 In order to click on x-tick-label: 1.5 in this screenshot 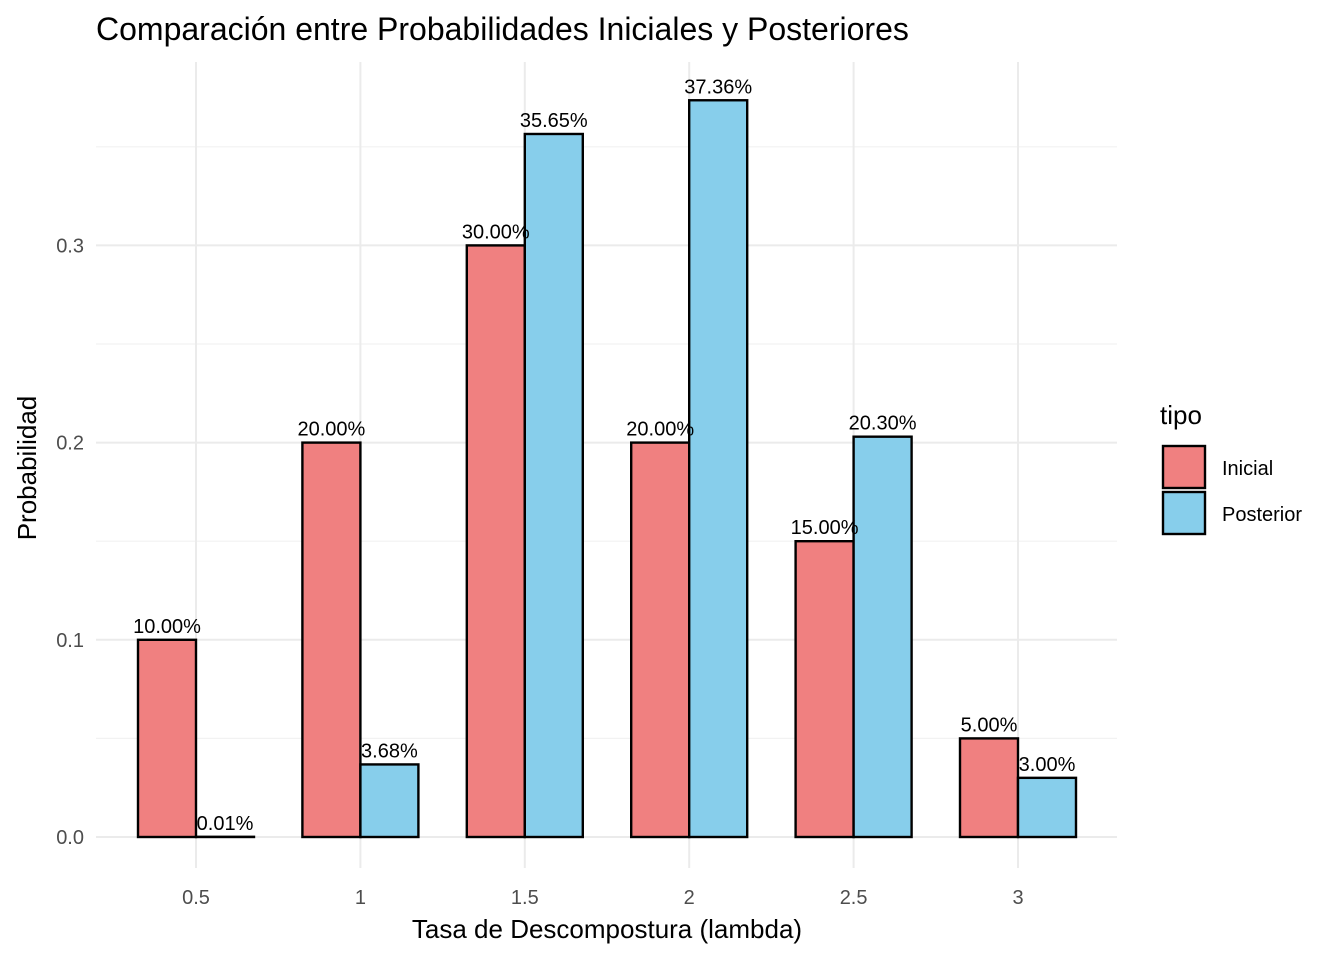, I will do `click(525, 898)`.